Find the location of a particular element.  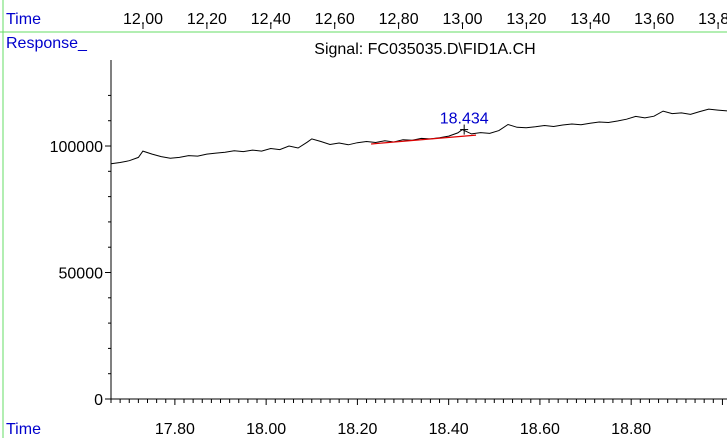

top-tick-label: 12.20 is located at coordinates (207, 19).